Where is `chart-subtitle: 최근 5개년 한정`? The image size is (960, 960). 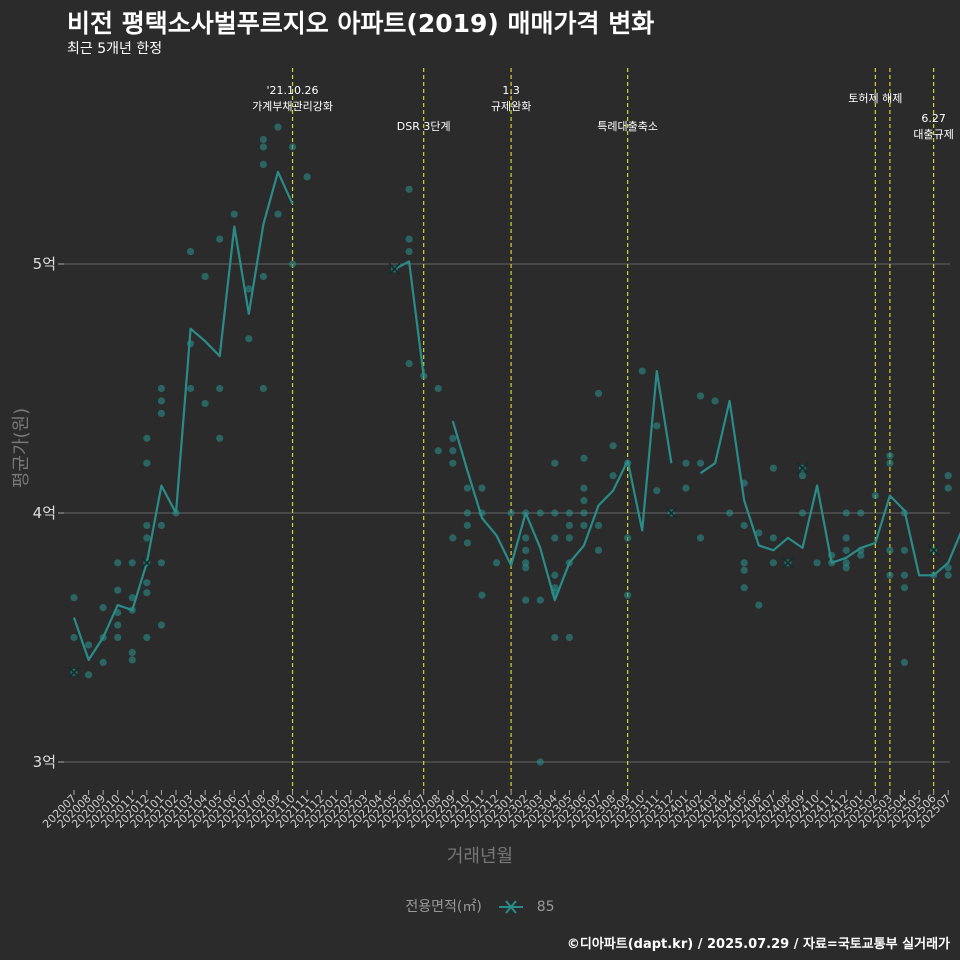
chart-subtitle: 최근 5개년 한정 is located at coordinates (115, 49).